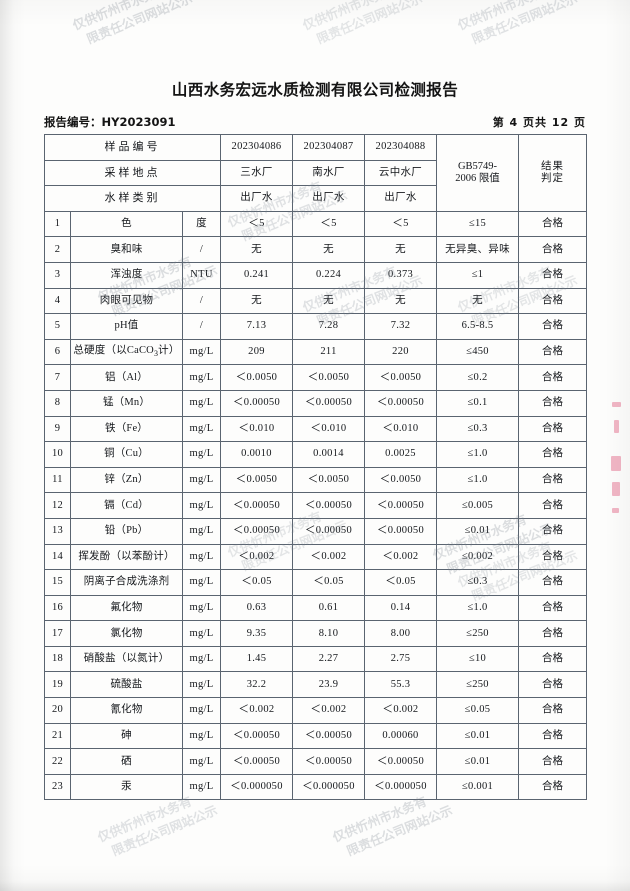 The height and width of the screenshot is (891, 630). I want to click on header-sample-cell: 南水厂, so click(328, 173).